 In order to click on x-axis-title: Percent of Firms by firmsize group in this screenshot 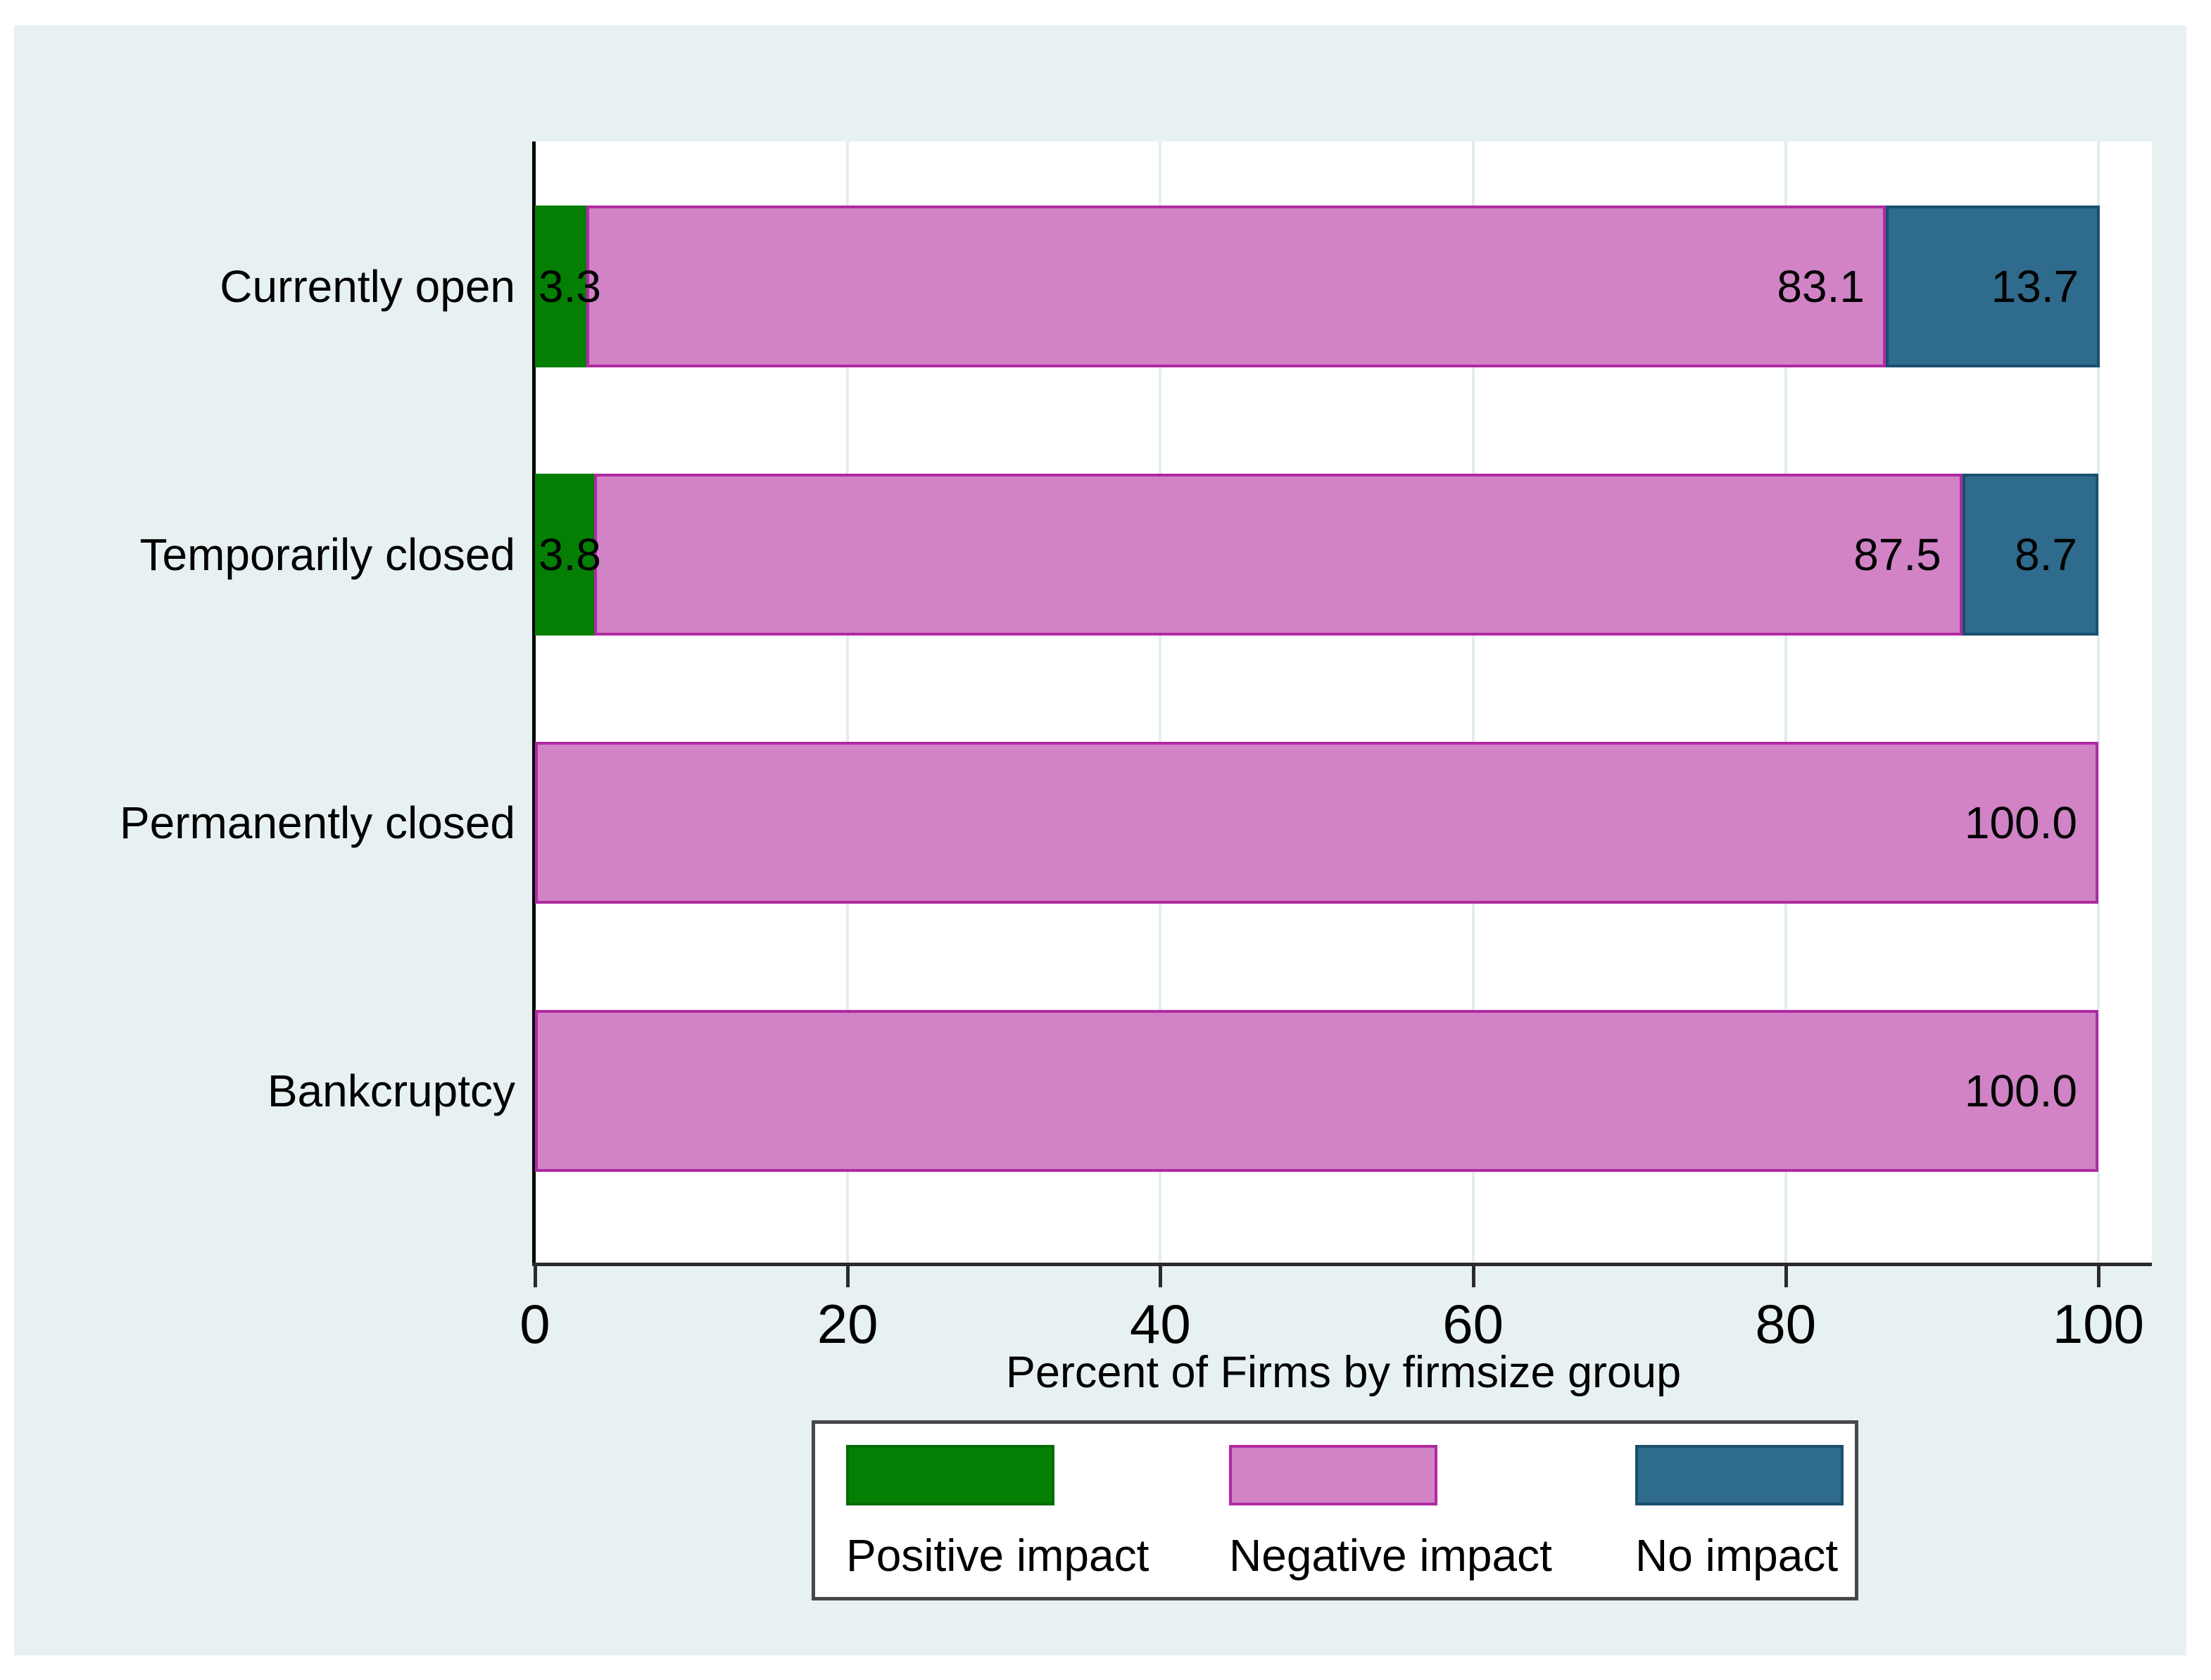, I will do `click(1344, 1372)`.